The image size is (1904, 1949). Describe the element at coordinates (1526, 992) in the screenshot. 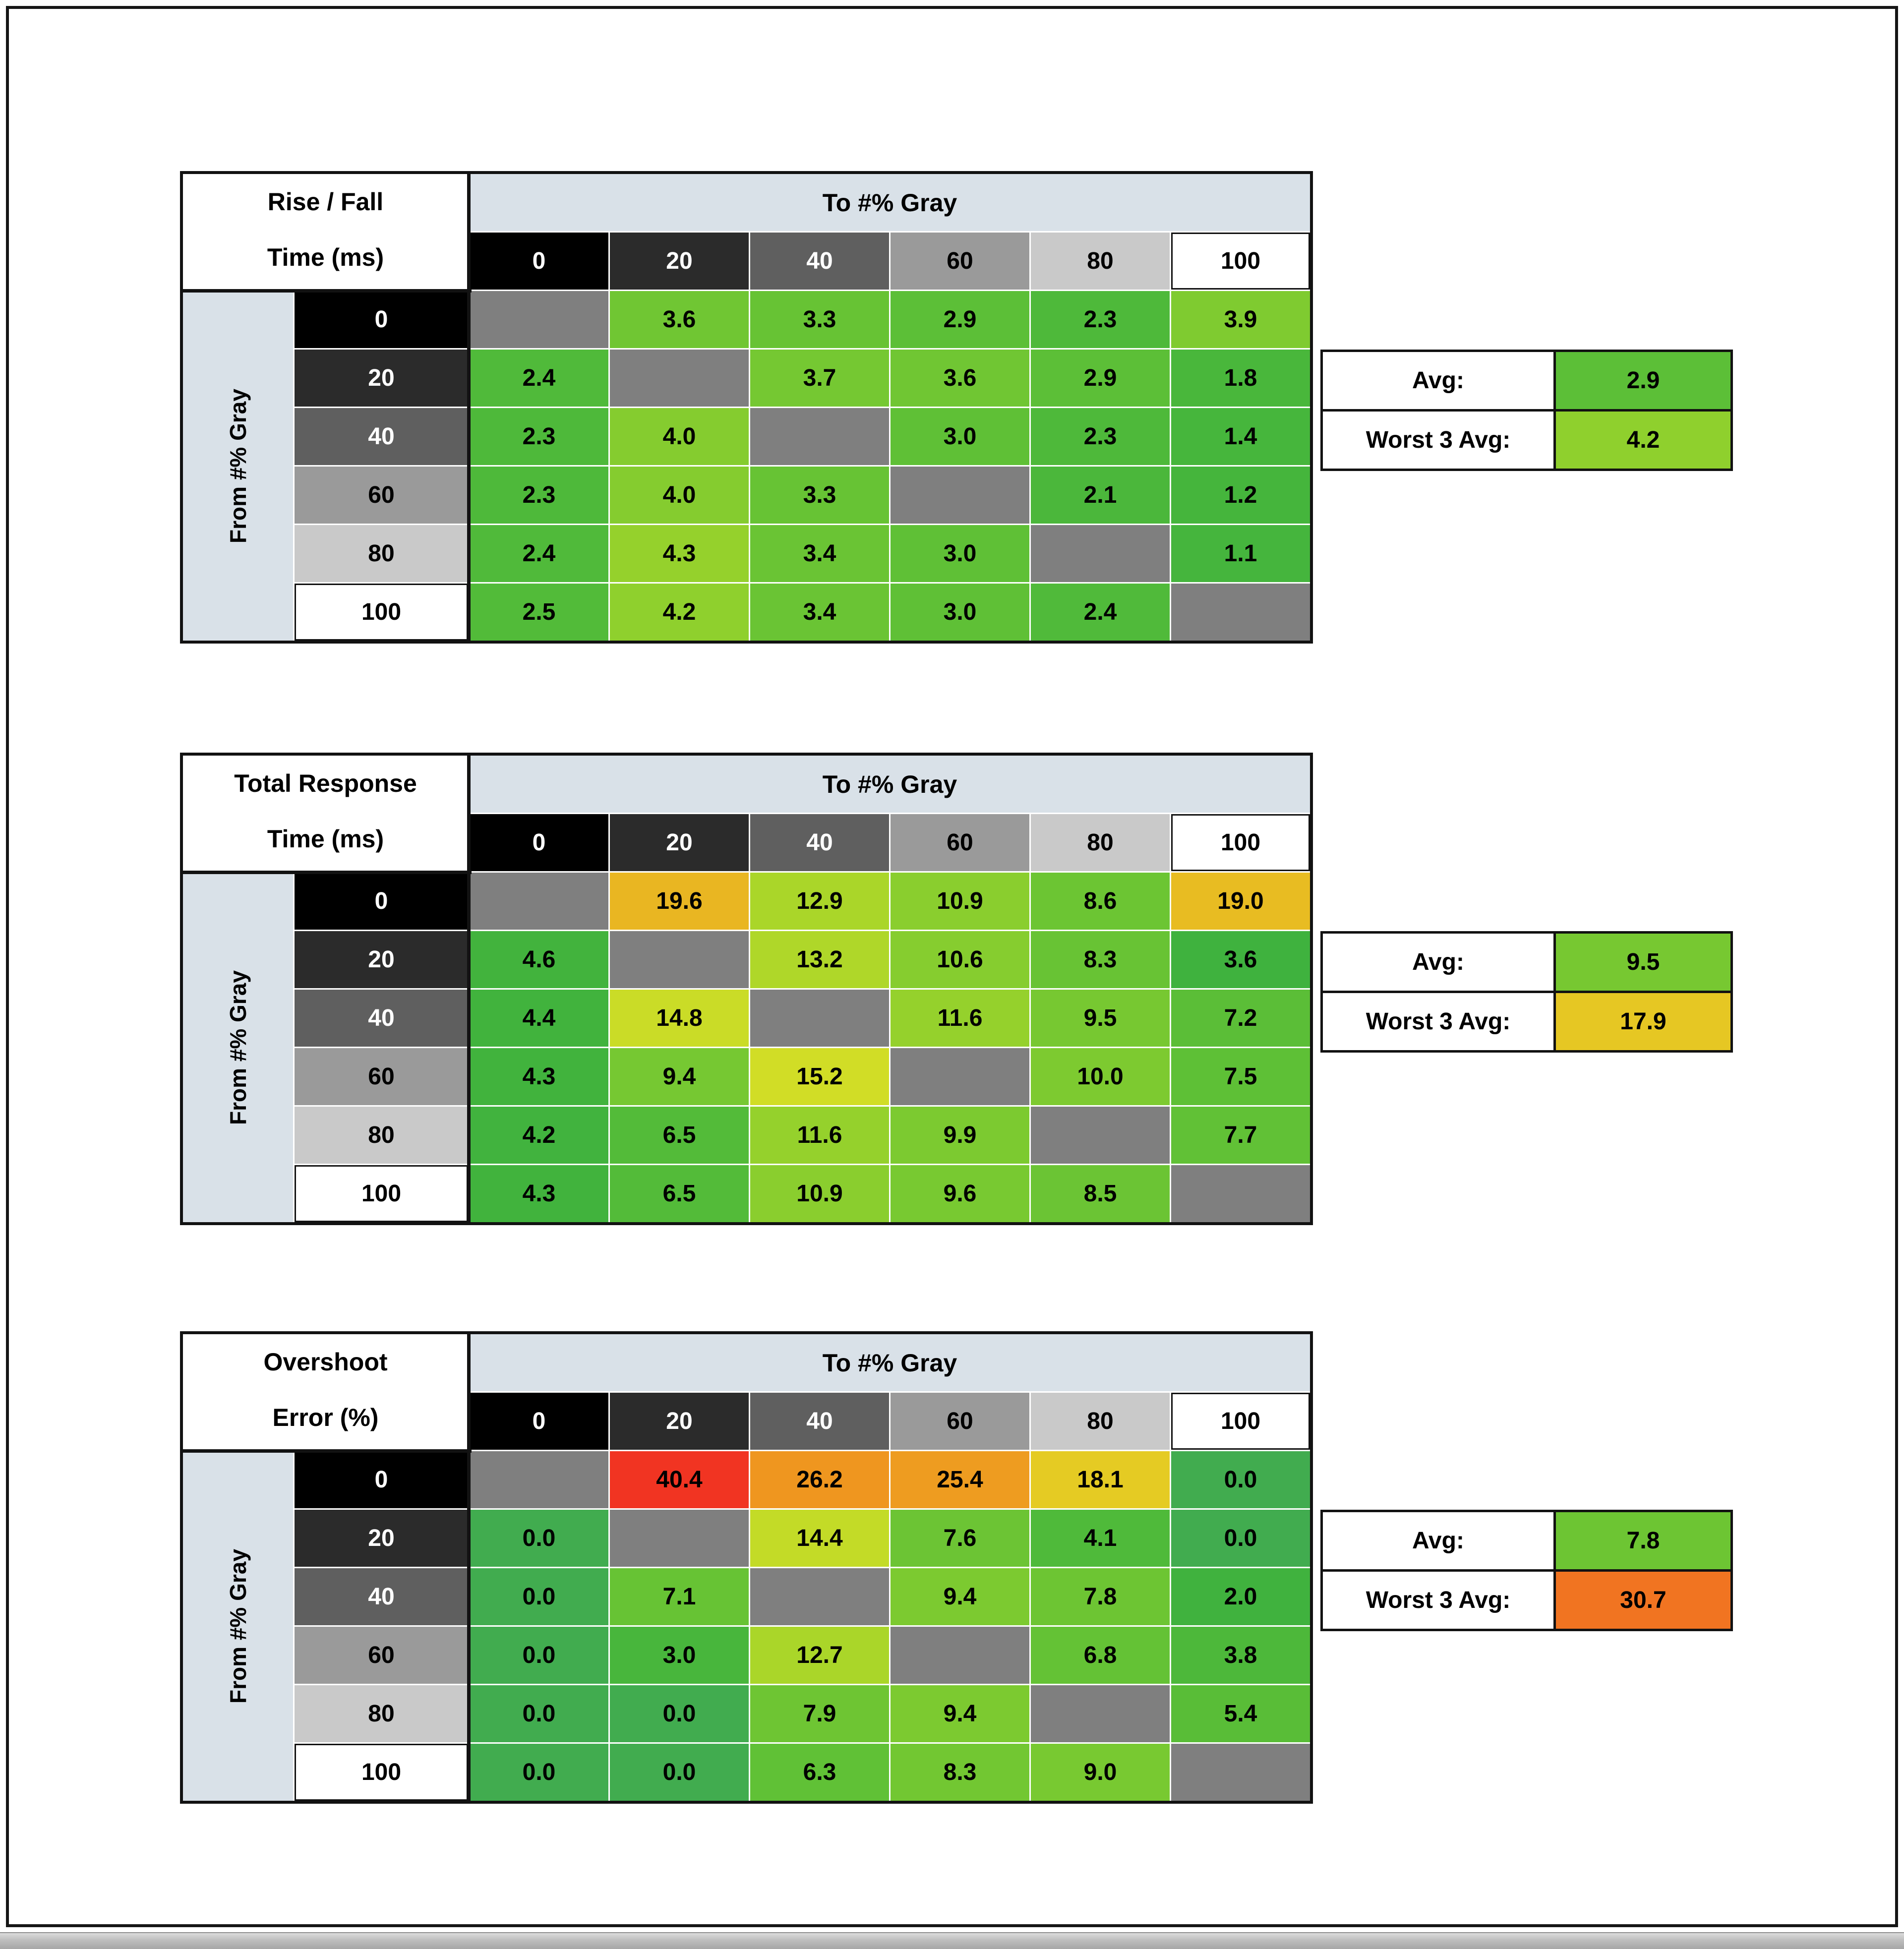

I see `summary-box: Avg: 9.5 Worst 3 Avg: 17.9` at that location.